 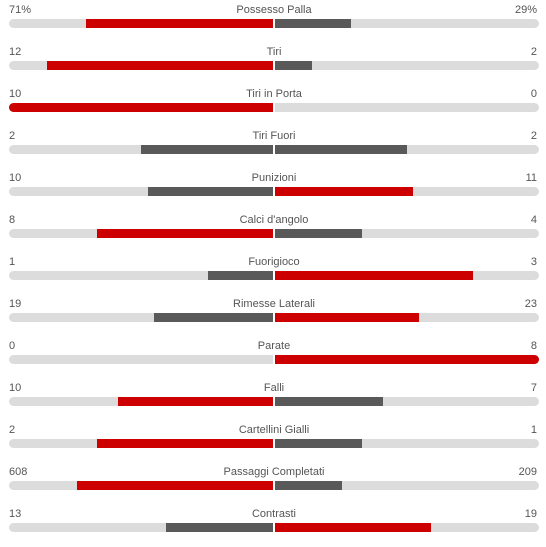 What do you see at coordinates (527, 472) in the screenshot?
I see `away-value: 209` at bounding box center [527, 472].